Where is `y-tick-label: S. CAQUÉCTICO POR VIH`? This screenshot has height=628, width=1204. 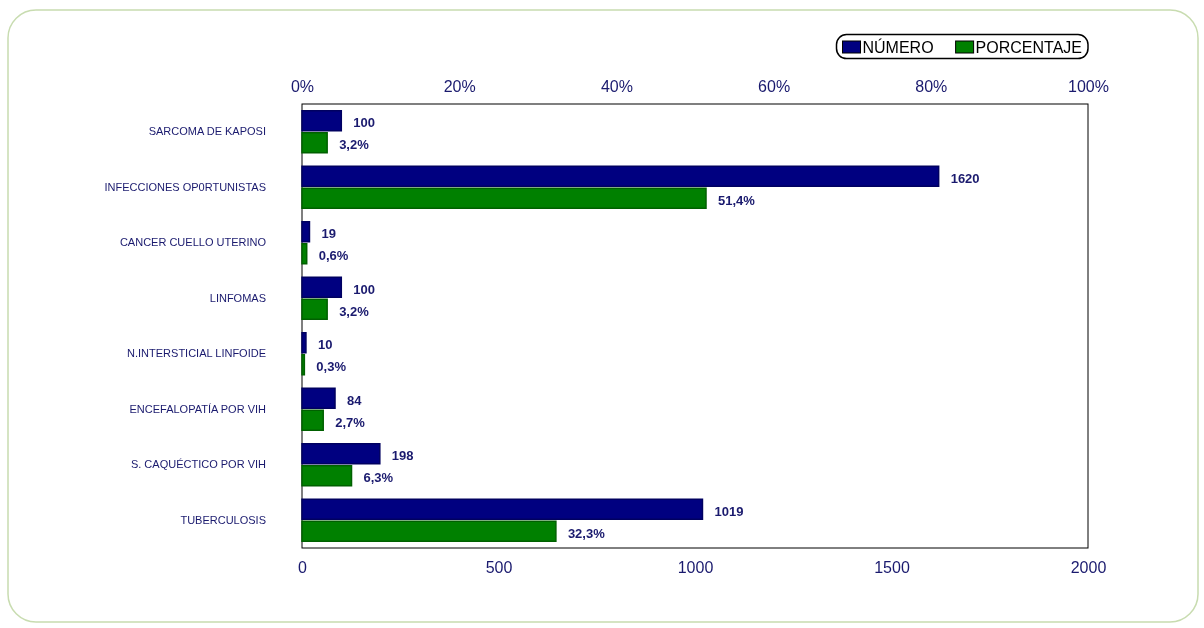
y-tick-label: S. CAQUÉCTICO POR VIH is located at coordinates (198, 464).